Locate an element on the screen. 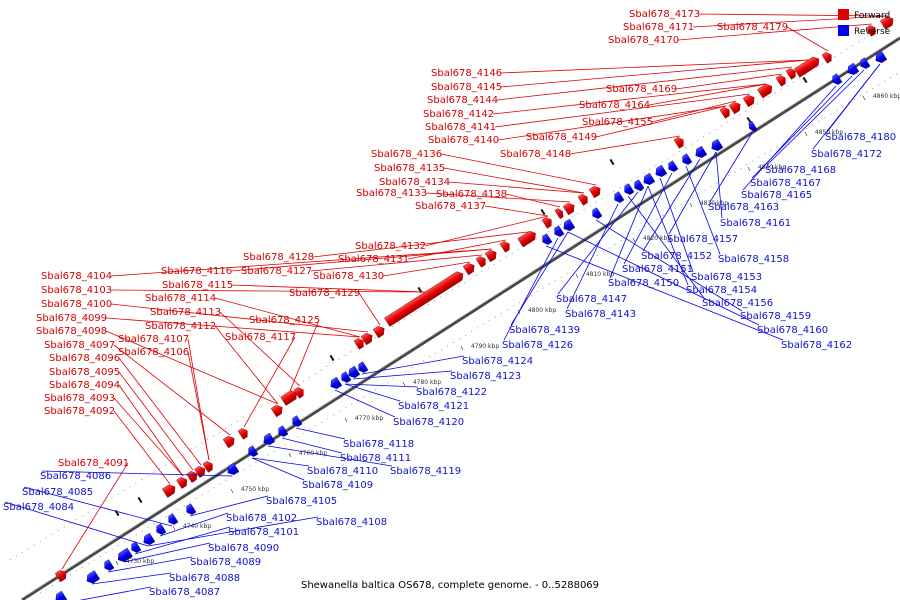 This screenshot has width=900, height=600. forward-gene-label: Sbal678_4137 is located at coordinates (450, 206).